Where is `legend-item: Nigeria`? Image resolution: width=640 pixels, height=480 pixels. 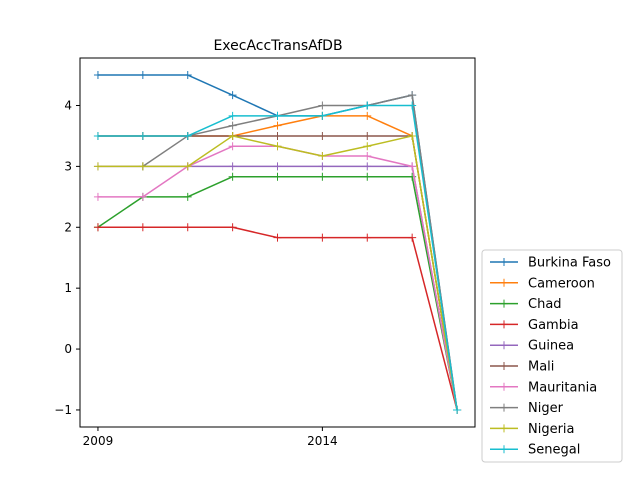 legend-item: Nigeria is located at coordinates (532, 429).